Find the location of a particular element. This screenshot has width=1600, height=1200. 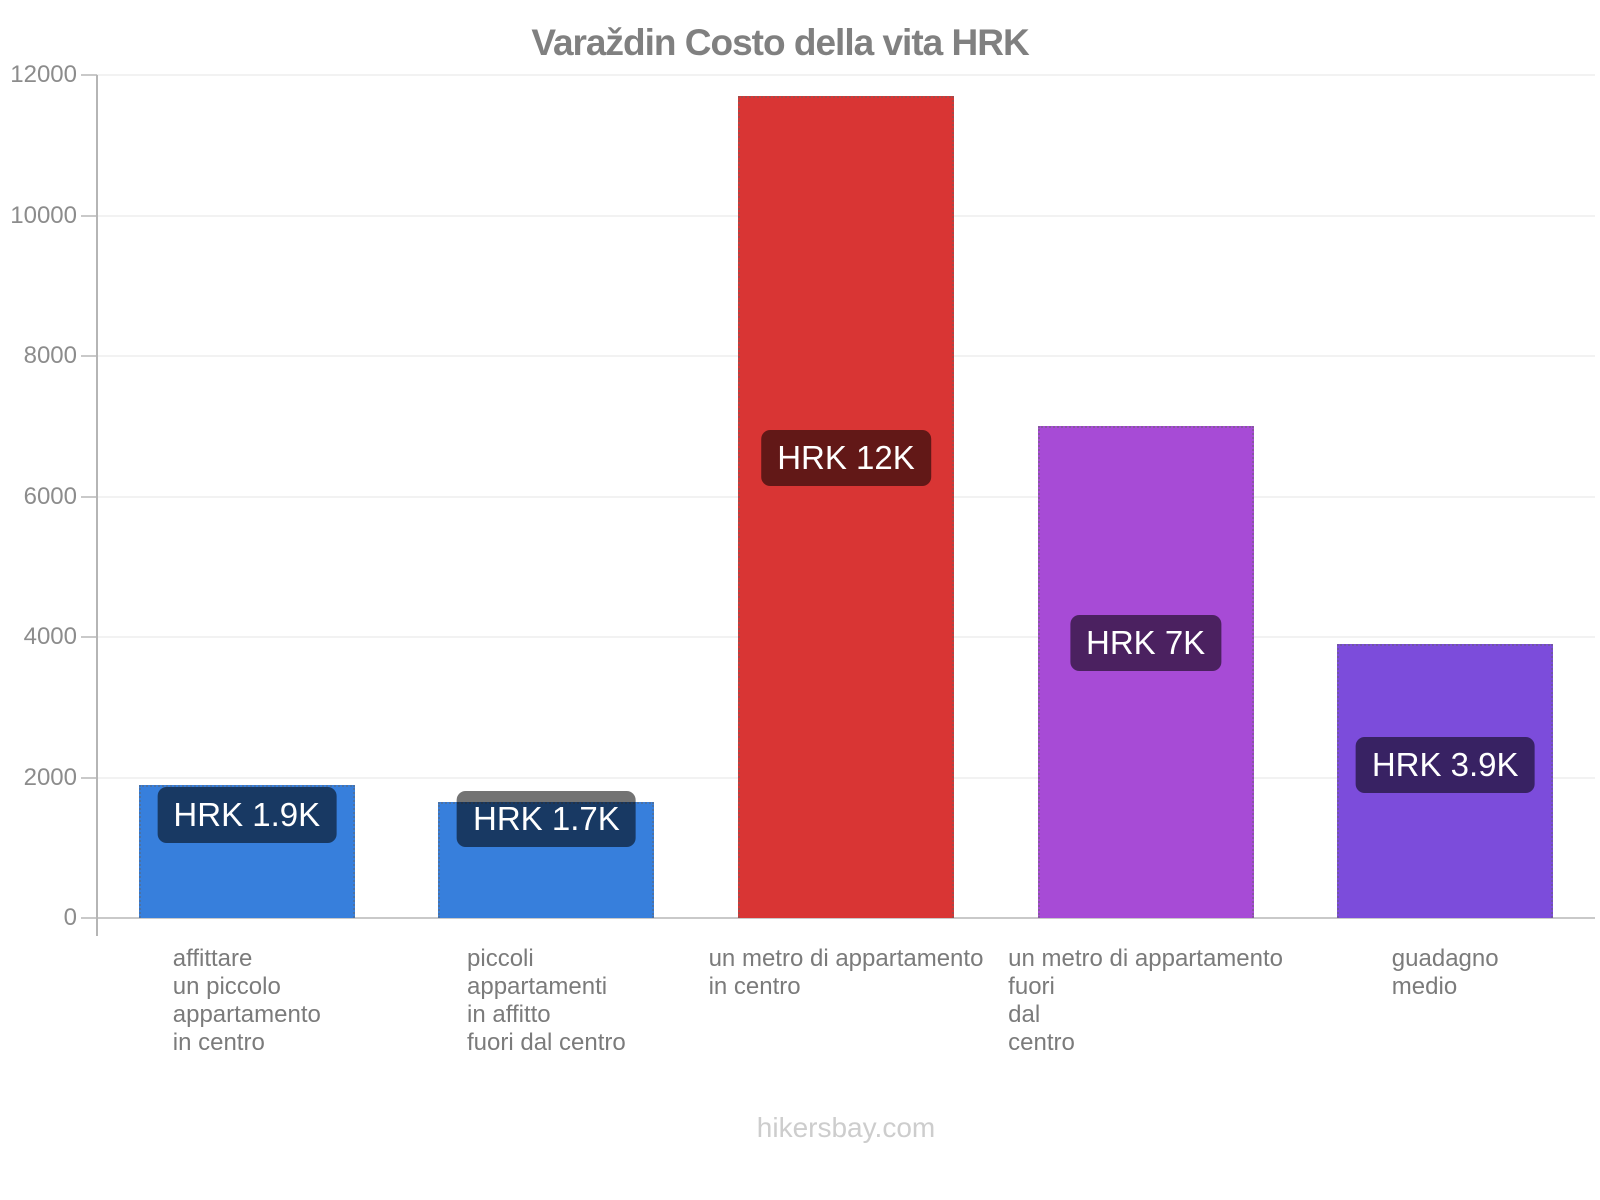

bar-value-label: HRK 1.9K is located at coordinates (247, 815).